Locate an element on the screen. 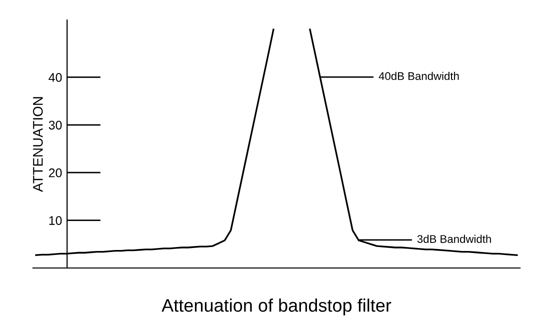  y-axis-title: ATTENUATION is located at coordinates (37, 144).